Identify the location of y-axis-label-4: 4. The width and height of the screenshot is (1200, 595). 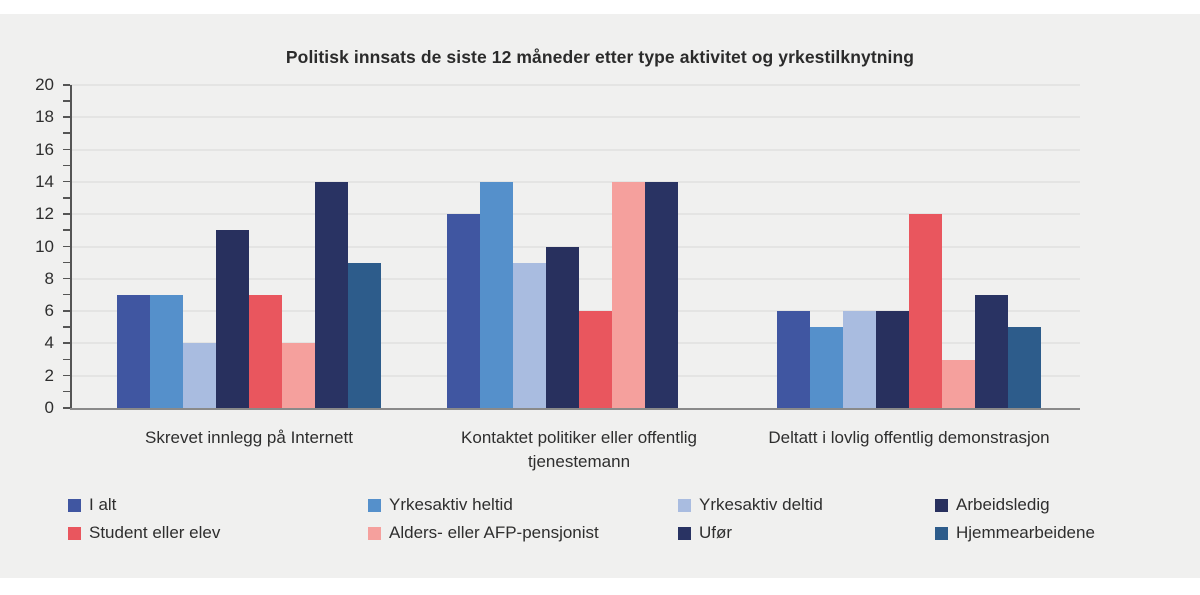
(49, 343).